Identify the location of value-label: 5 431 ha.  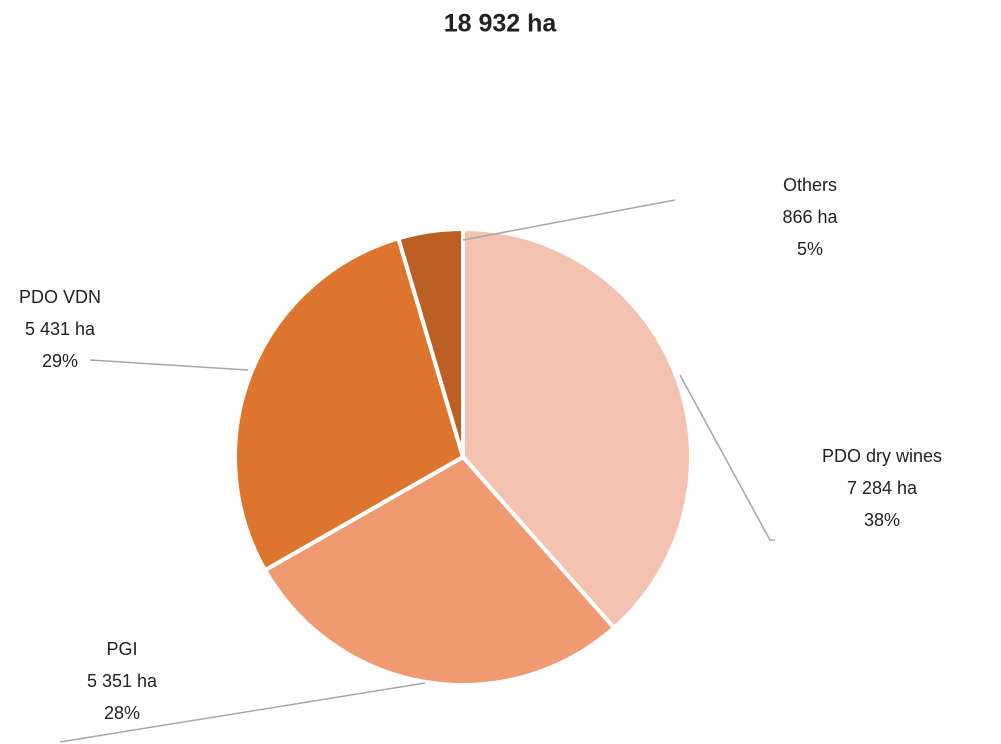
(60, 329).